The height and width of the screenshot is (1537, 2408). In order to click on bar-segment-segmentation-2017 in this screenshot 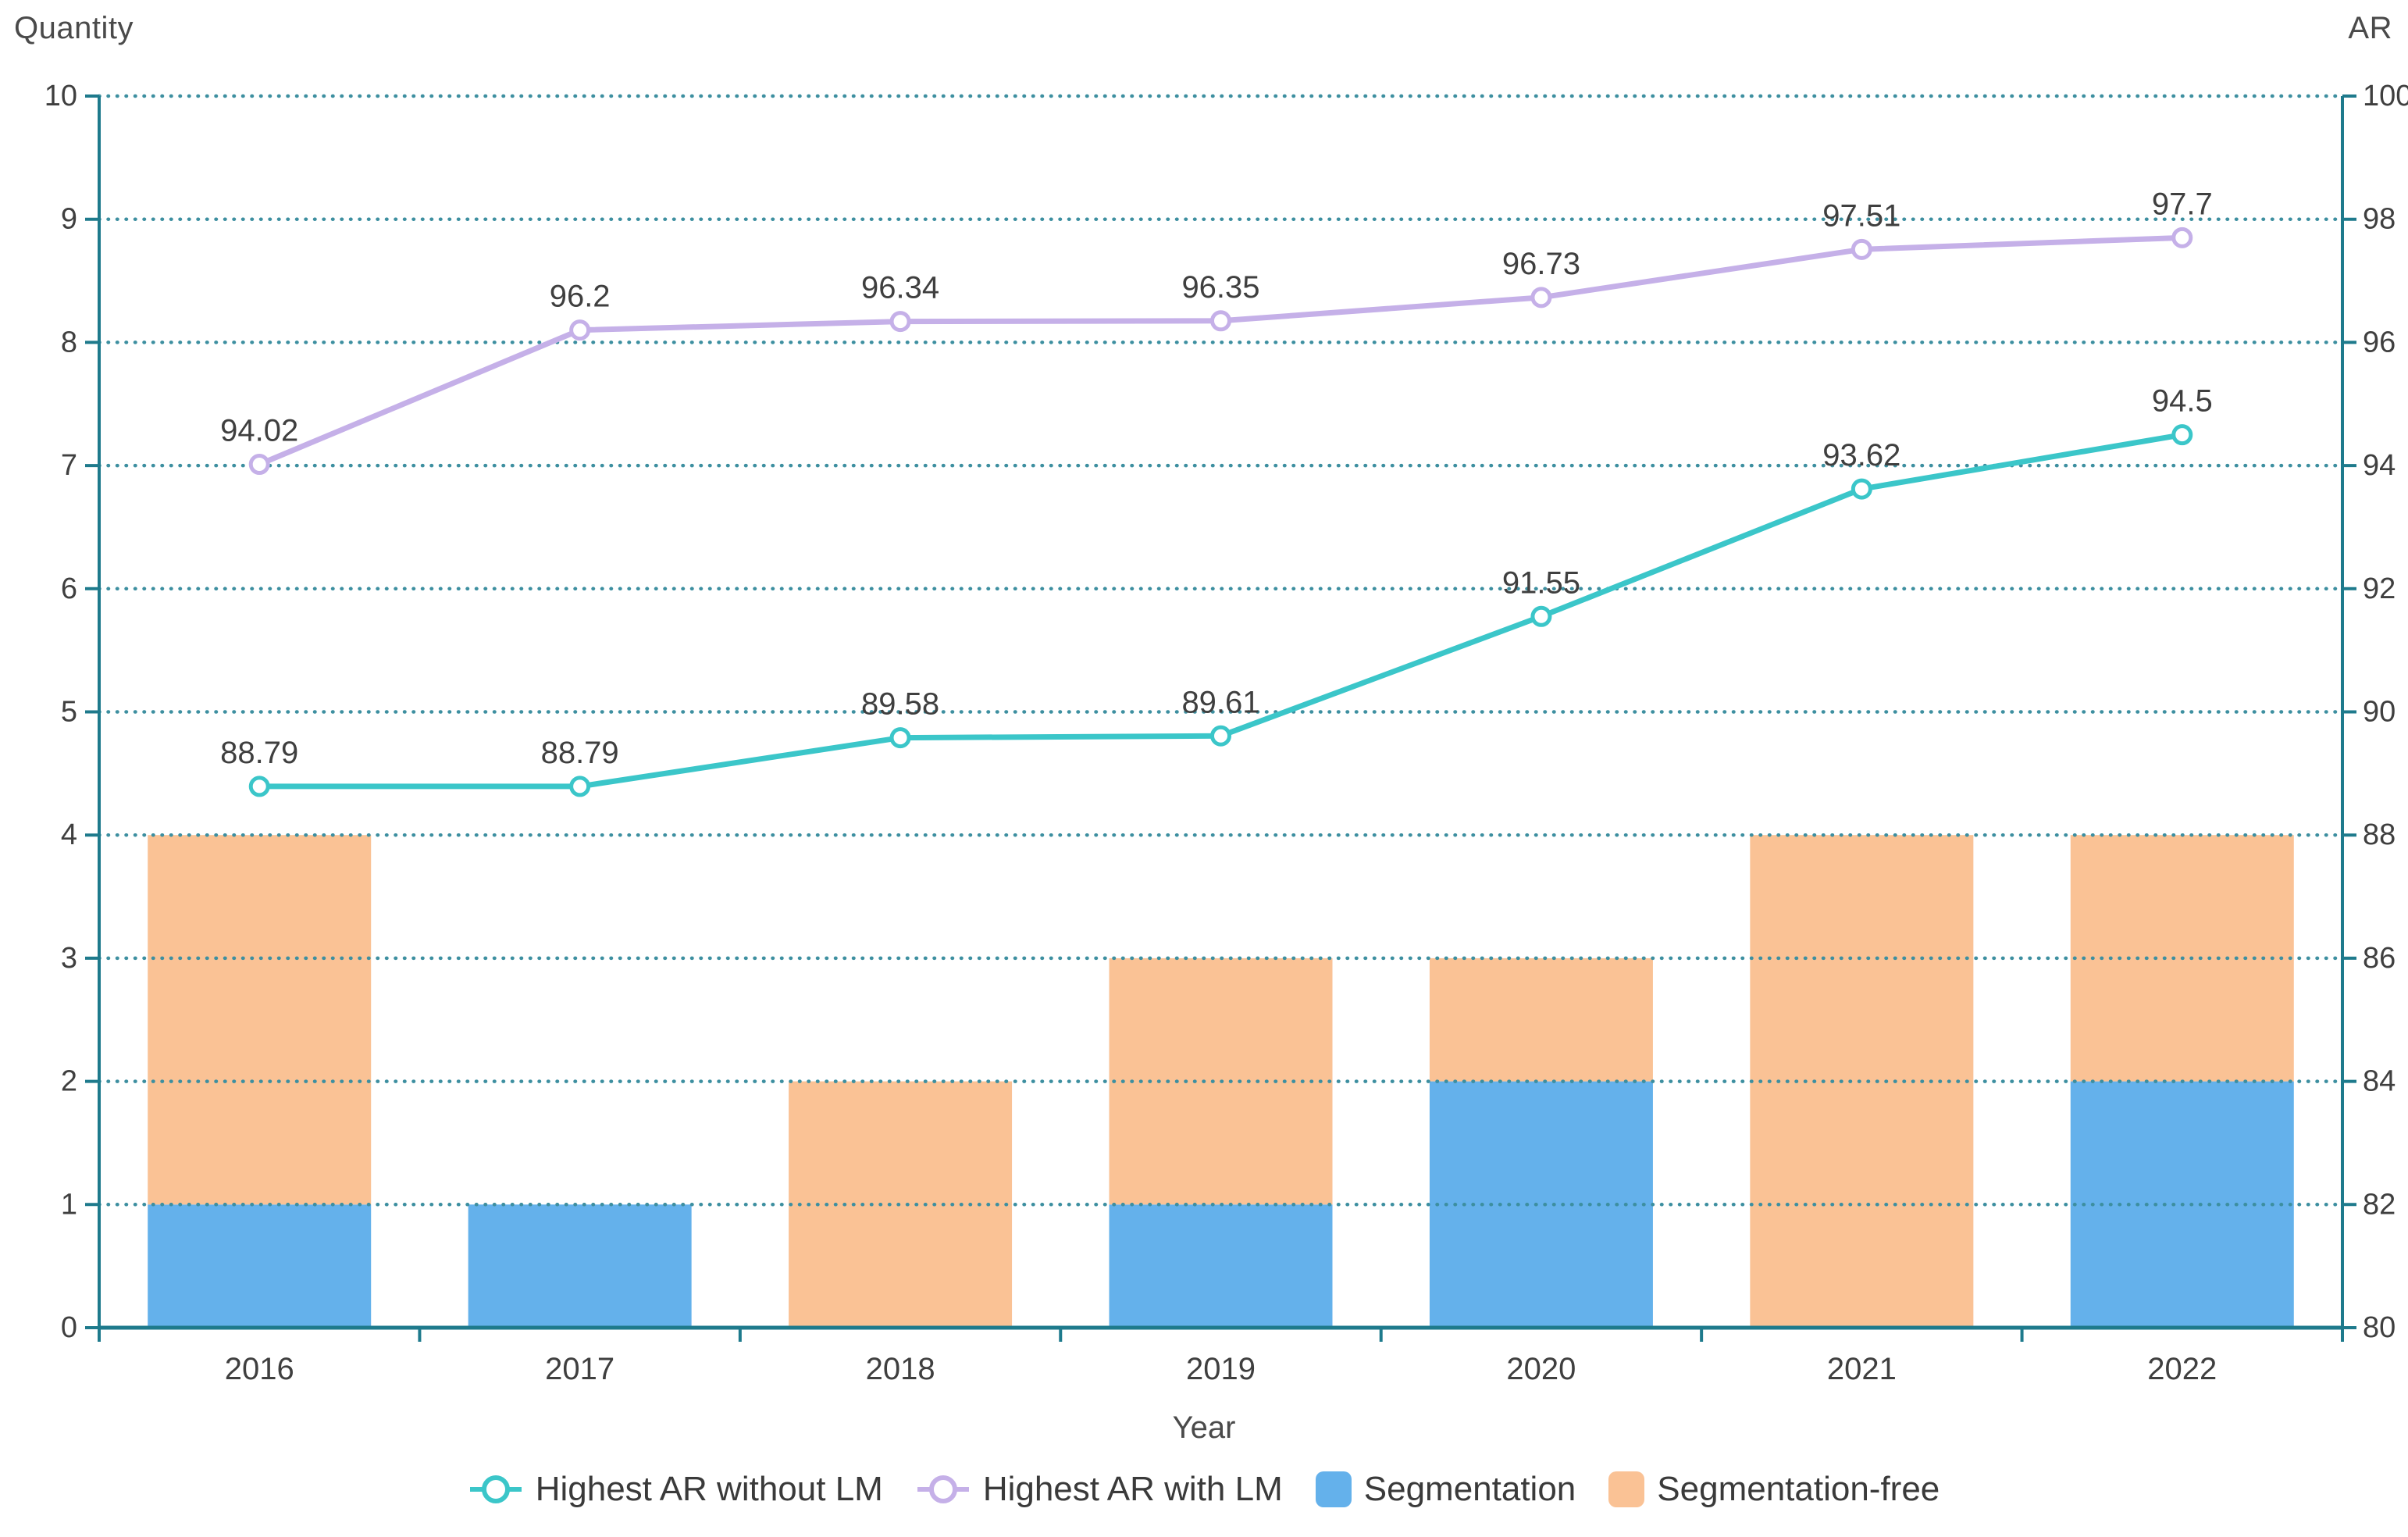, I will do `click(580, 1266)`.